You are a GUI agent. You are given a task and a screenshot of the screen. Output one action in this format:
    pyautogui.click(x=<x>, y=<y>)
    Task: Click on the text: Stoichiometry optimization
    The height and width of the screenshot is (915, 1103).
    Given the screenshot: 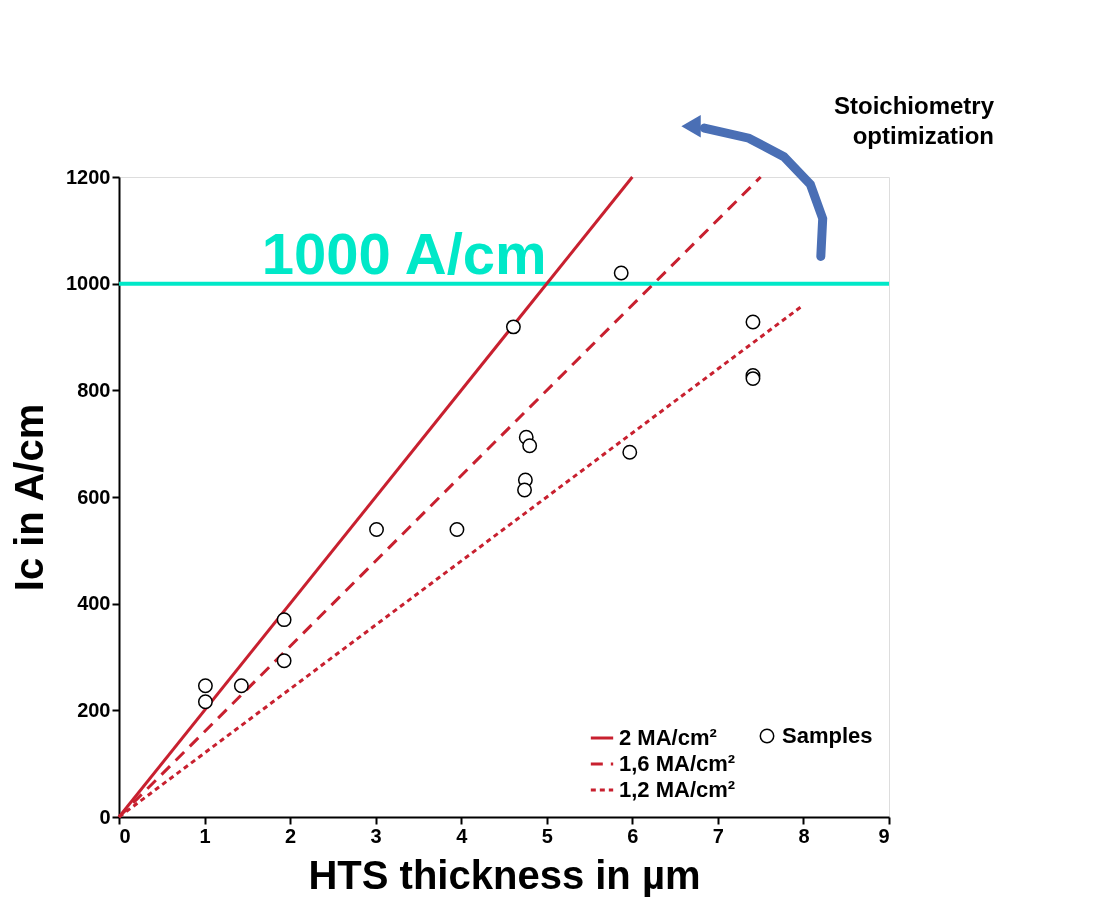 What is the action you would take?
    pyautogui.click(x=914, y=120)
    